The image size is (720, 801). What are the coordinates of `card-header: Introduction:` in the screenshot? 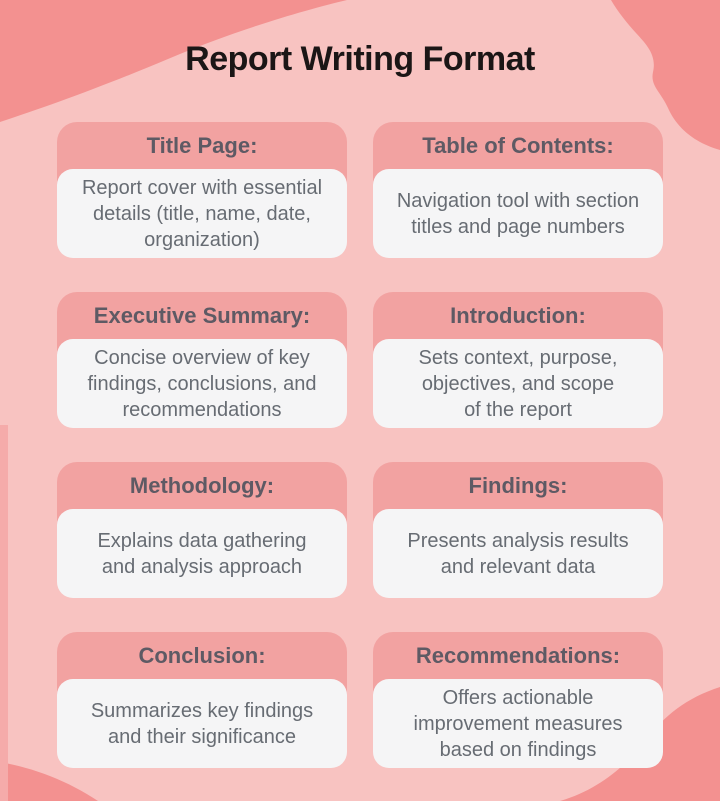 It's located at (518, 315).